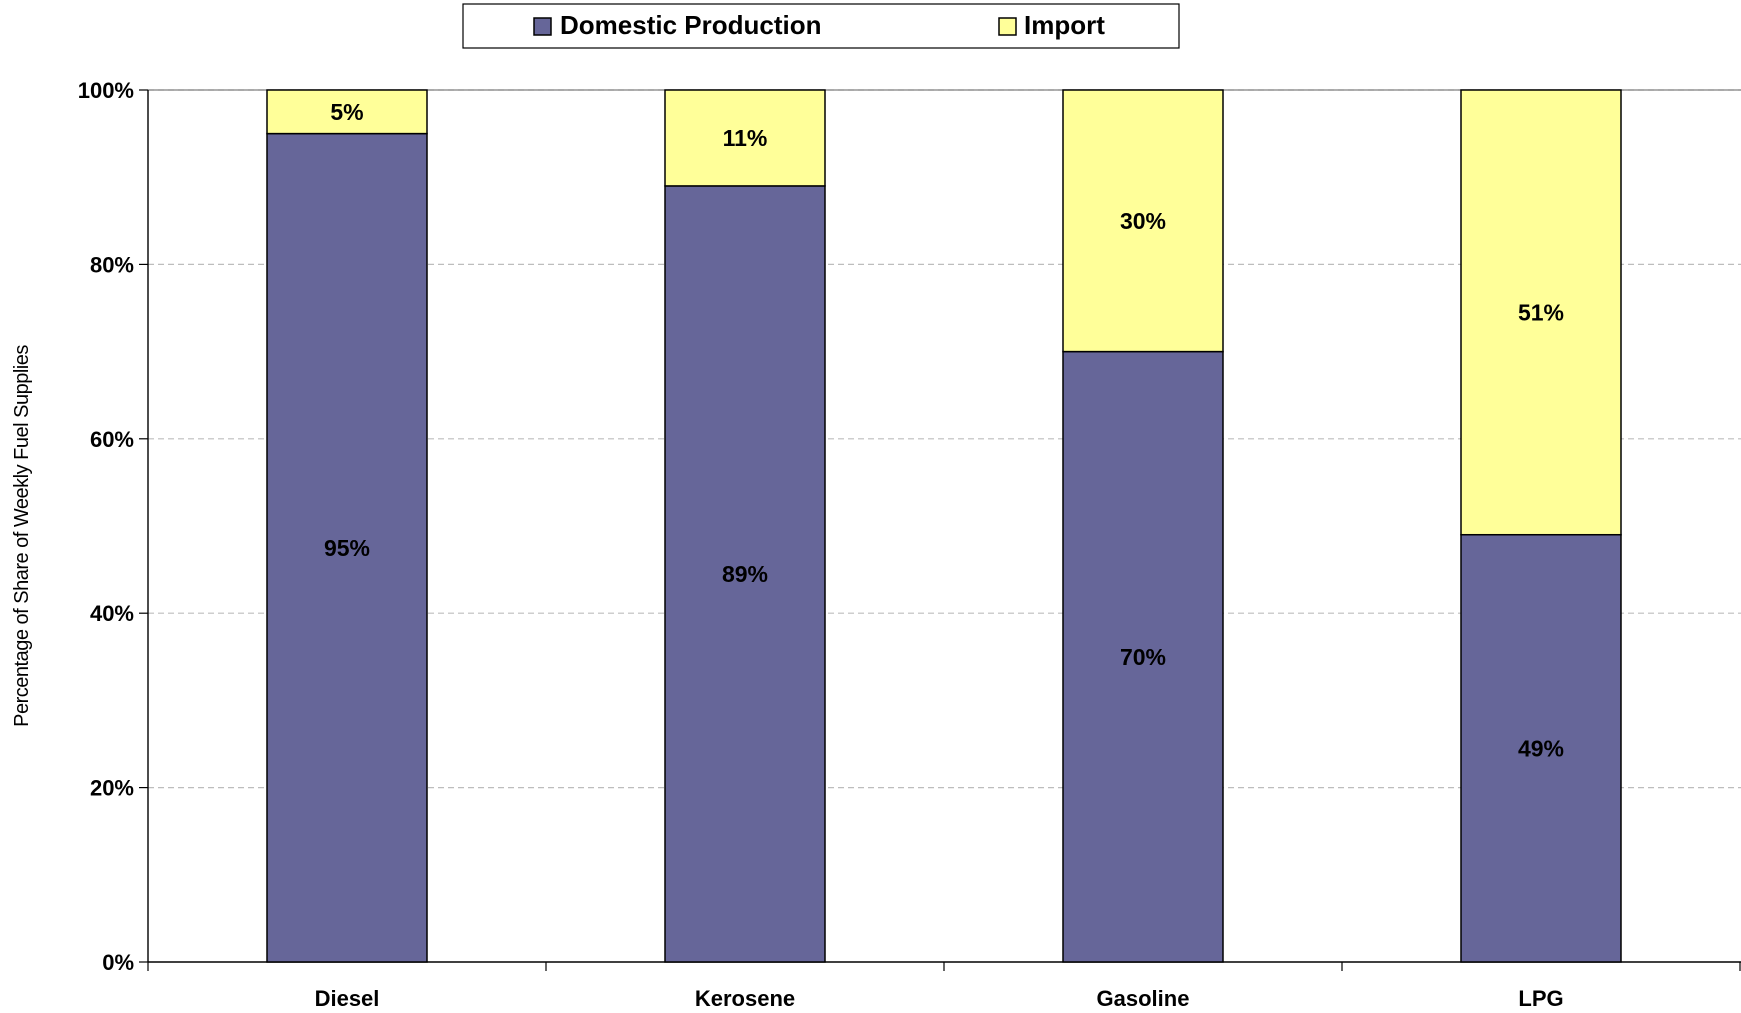  I want to click on data-label: 30%, so click(1143, 221).